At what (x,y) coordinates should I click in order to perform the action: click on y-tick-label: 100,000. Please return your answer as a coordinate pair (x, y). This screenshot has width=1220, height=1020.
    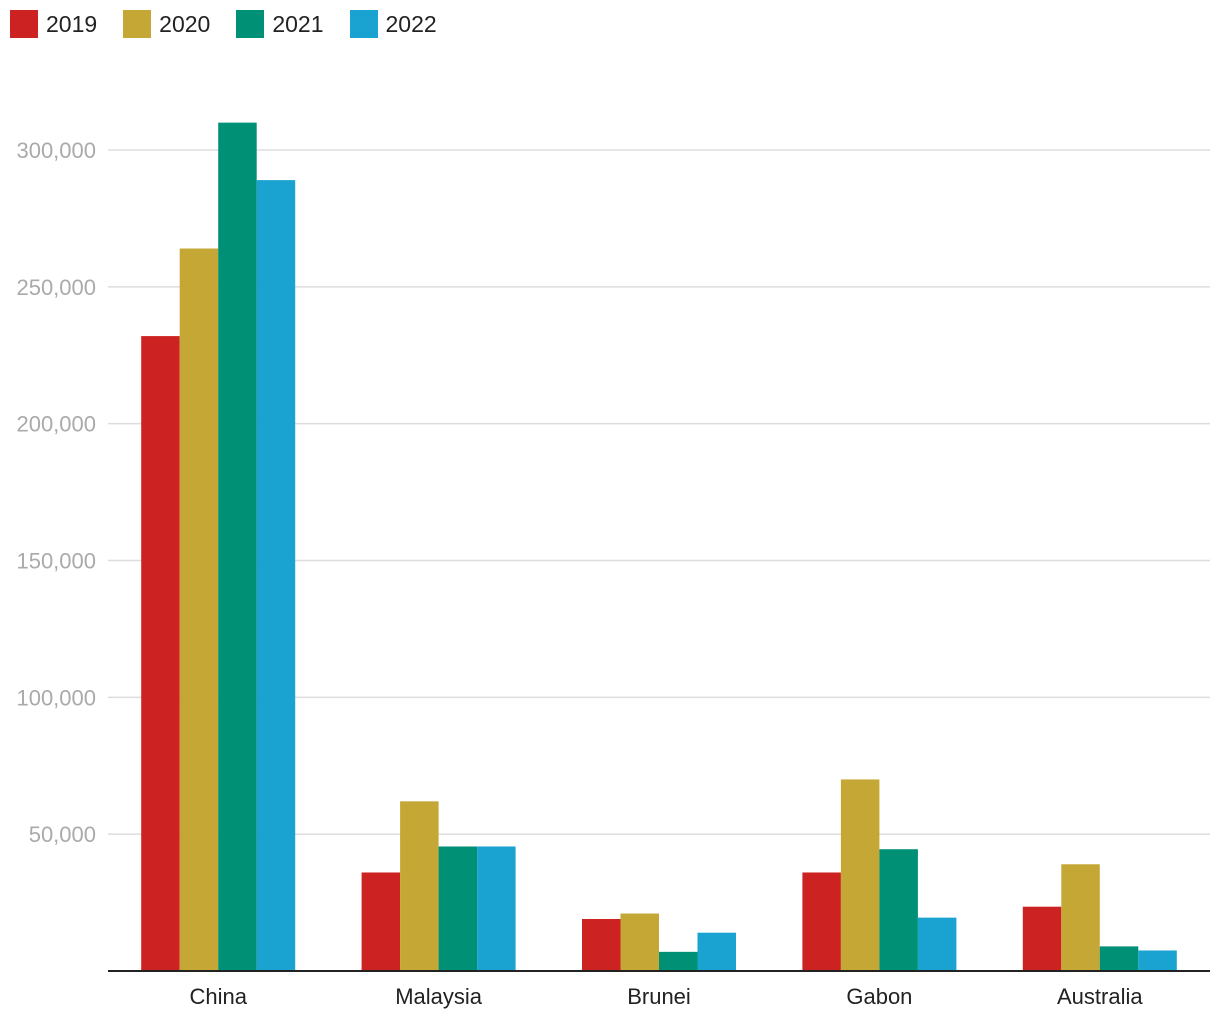
    Looking at the image, I should click on (56, 697).